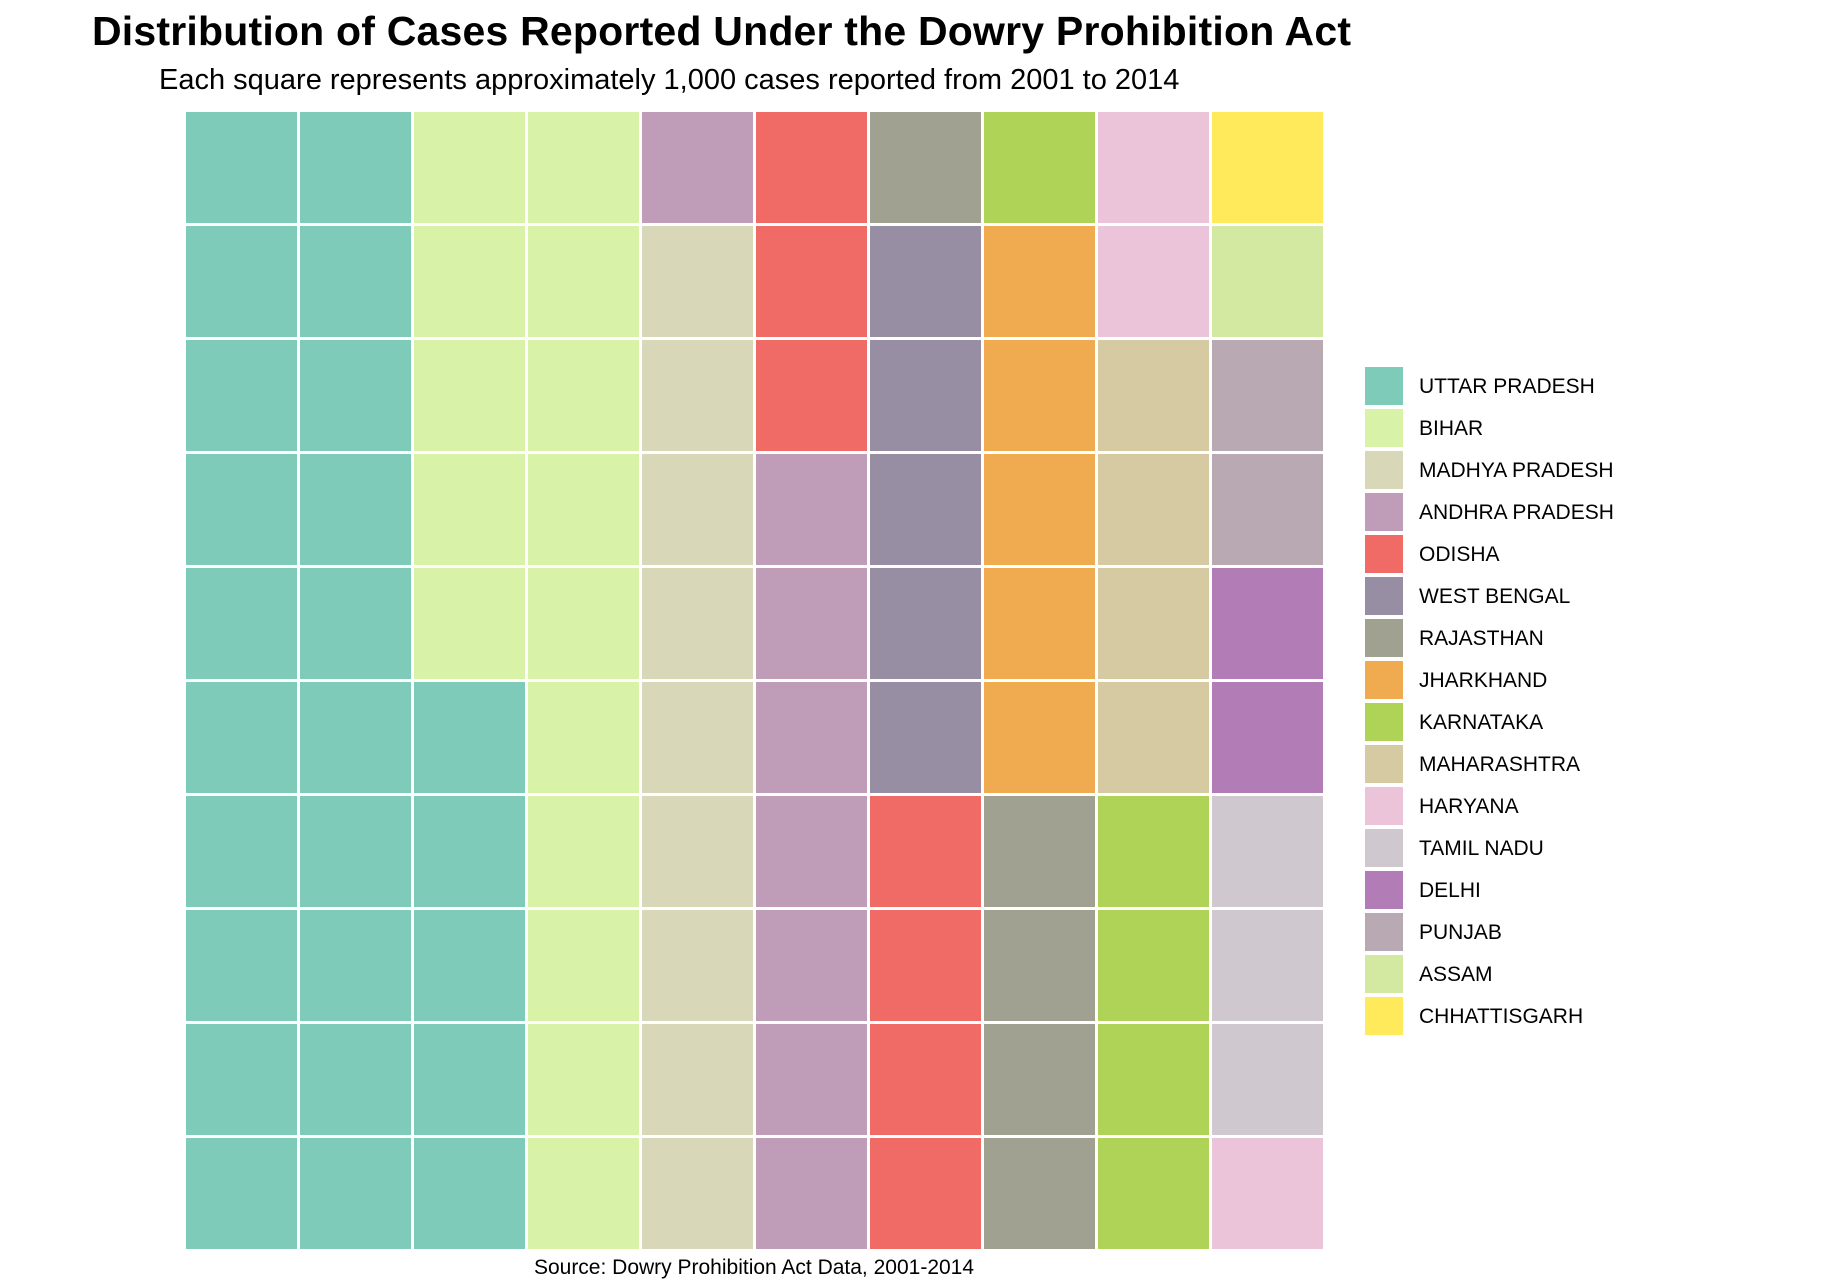 The height and width of the screenshot is (1281, 1823). What do you see at coordinates (1450, 890) in the screenshot?
I see `legend-label: DELHI` at bounding box center [1450, 890].